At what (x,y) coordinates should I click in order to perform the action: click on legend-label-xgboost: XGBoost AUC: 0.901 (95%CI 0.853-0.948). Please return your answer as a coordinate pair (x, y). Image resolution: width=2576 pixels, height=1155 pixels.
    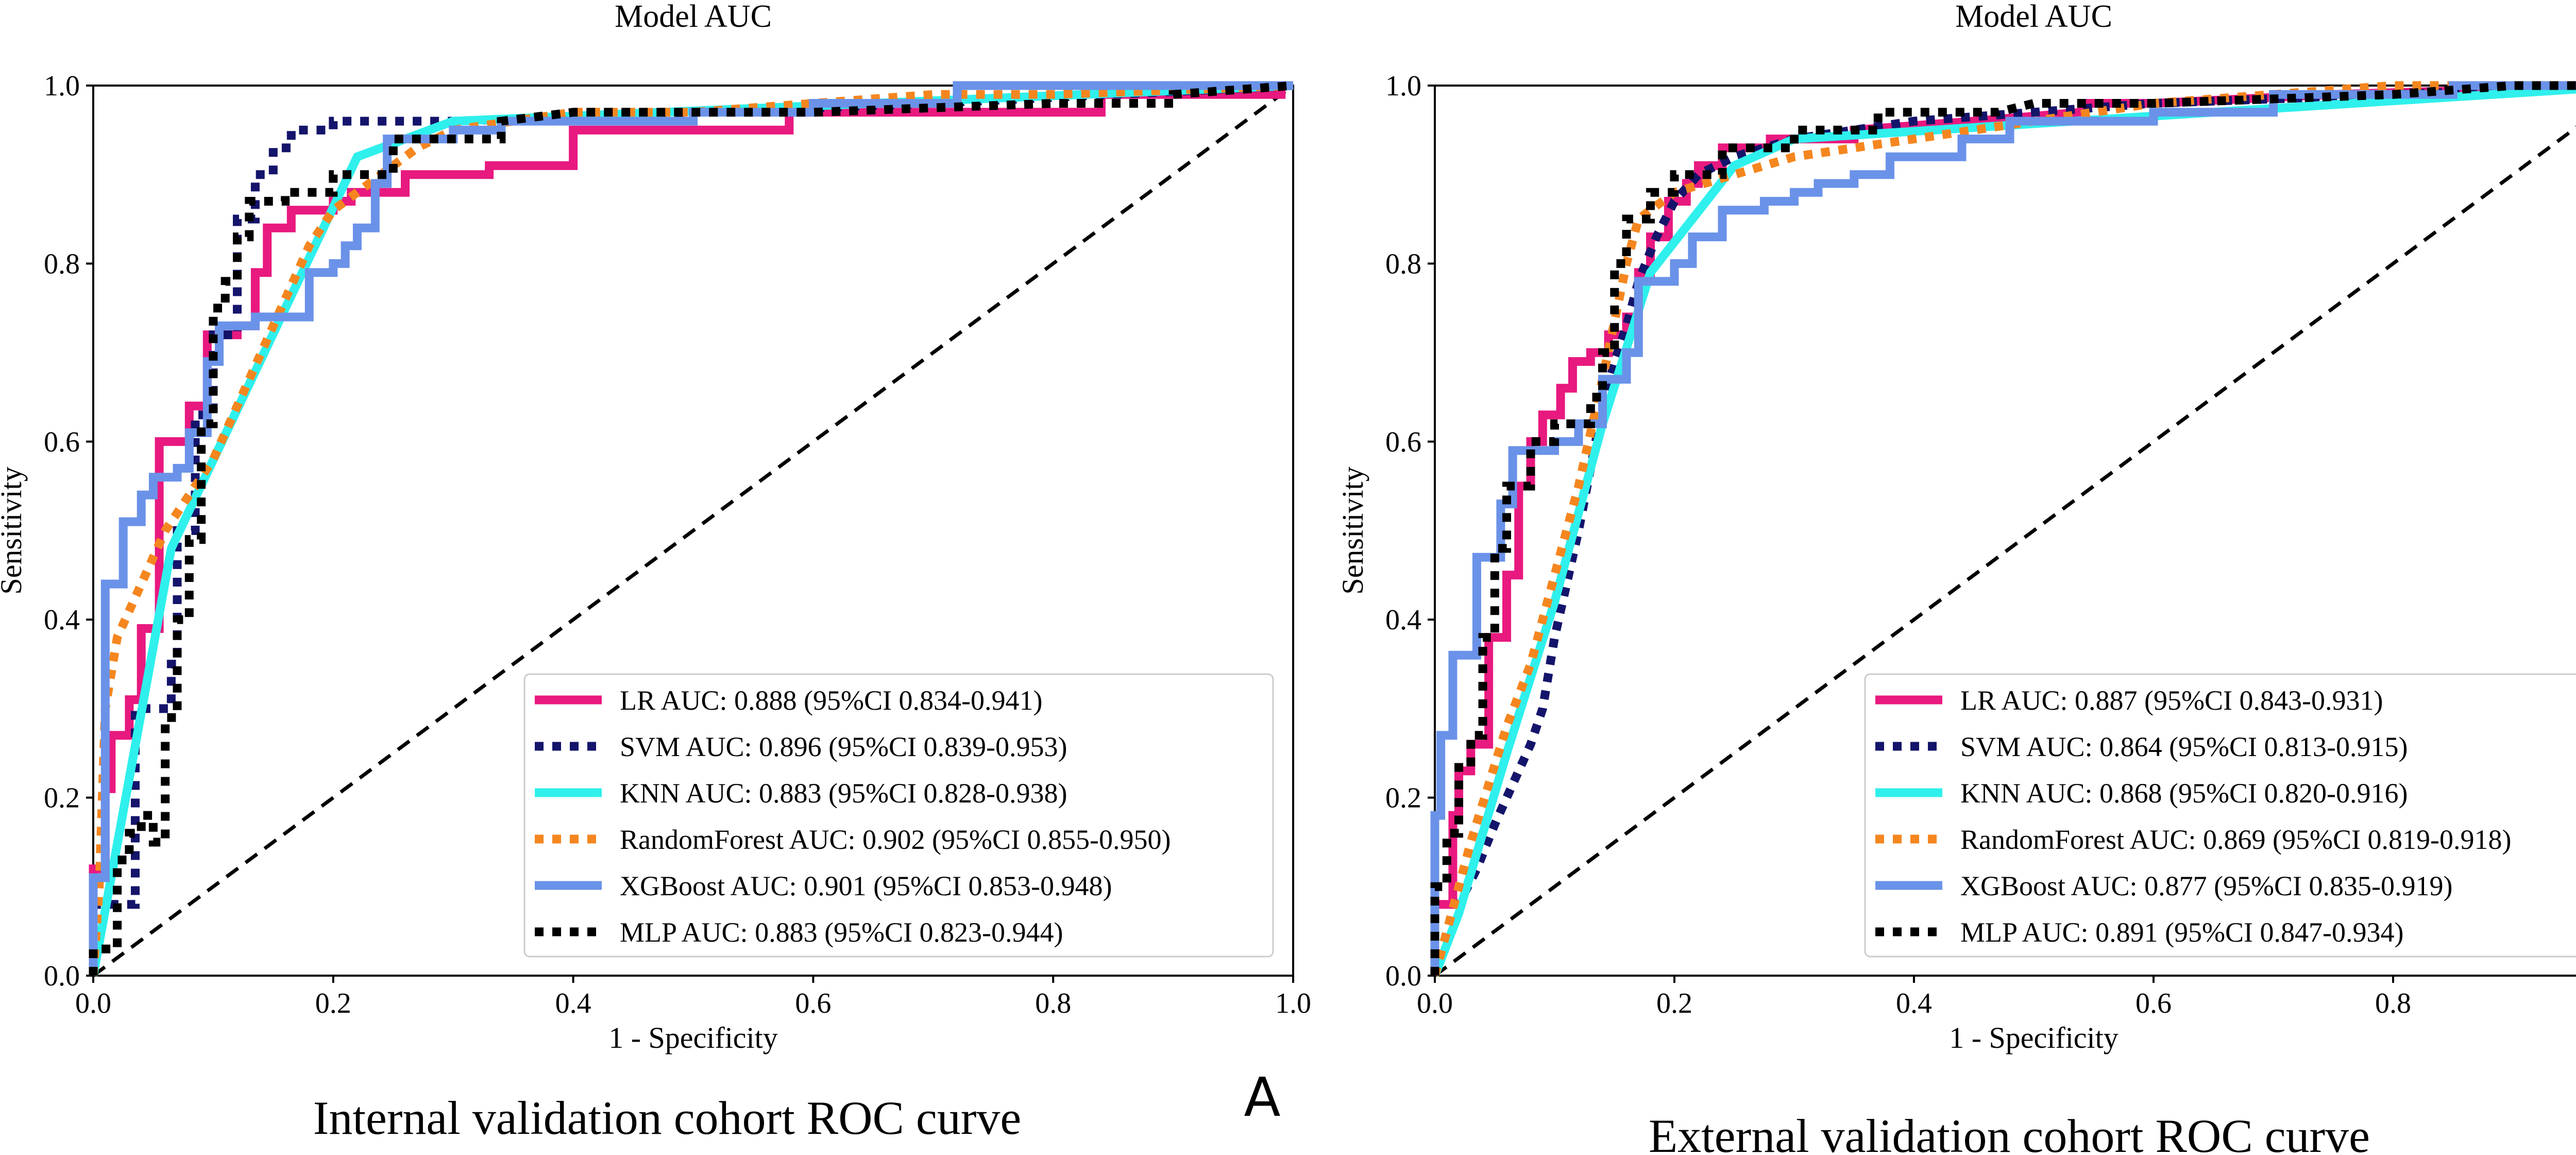
    Looking at the image, I should click on (866, 886).